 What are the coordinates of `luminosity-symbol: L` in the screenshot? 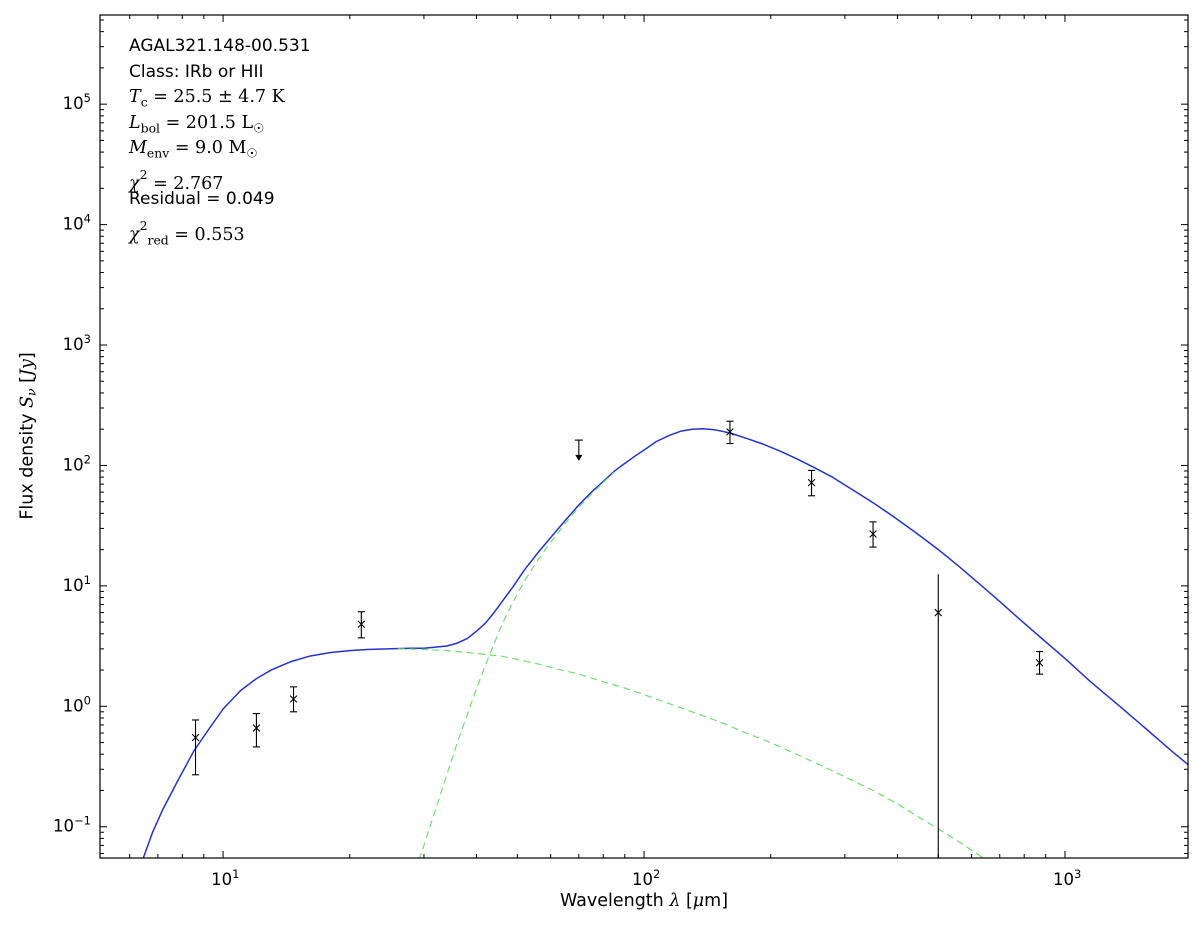 It's located at (135, 122).